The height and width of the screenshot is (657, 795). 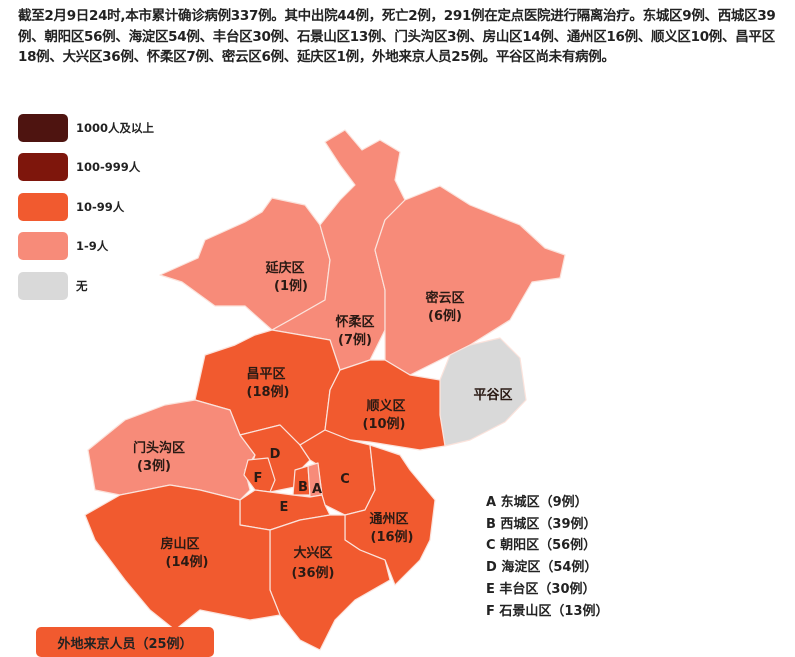 I want to click on label-dongcheng: A, so click(x=317, y=489).